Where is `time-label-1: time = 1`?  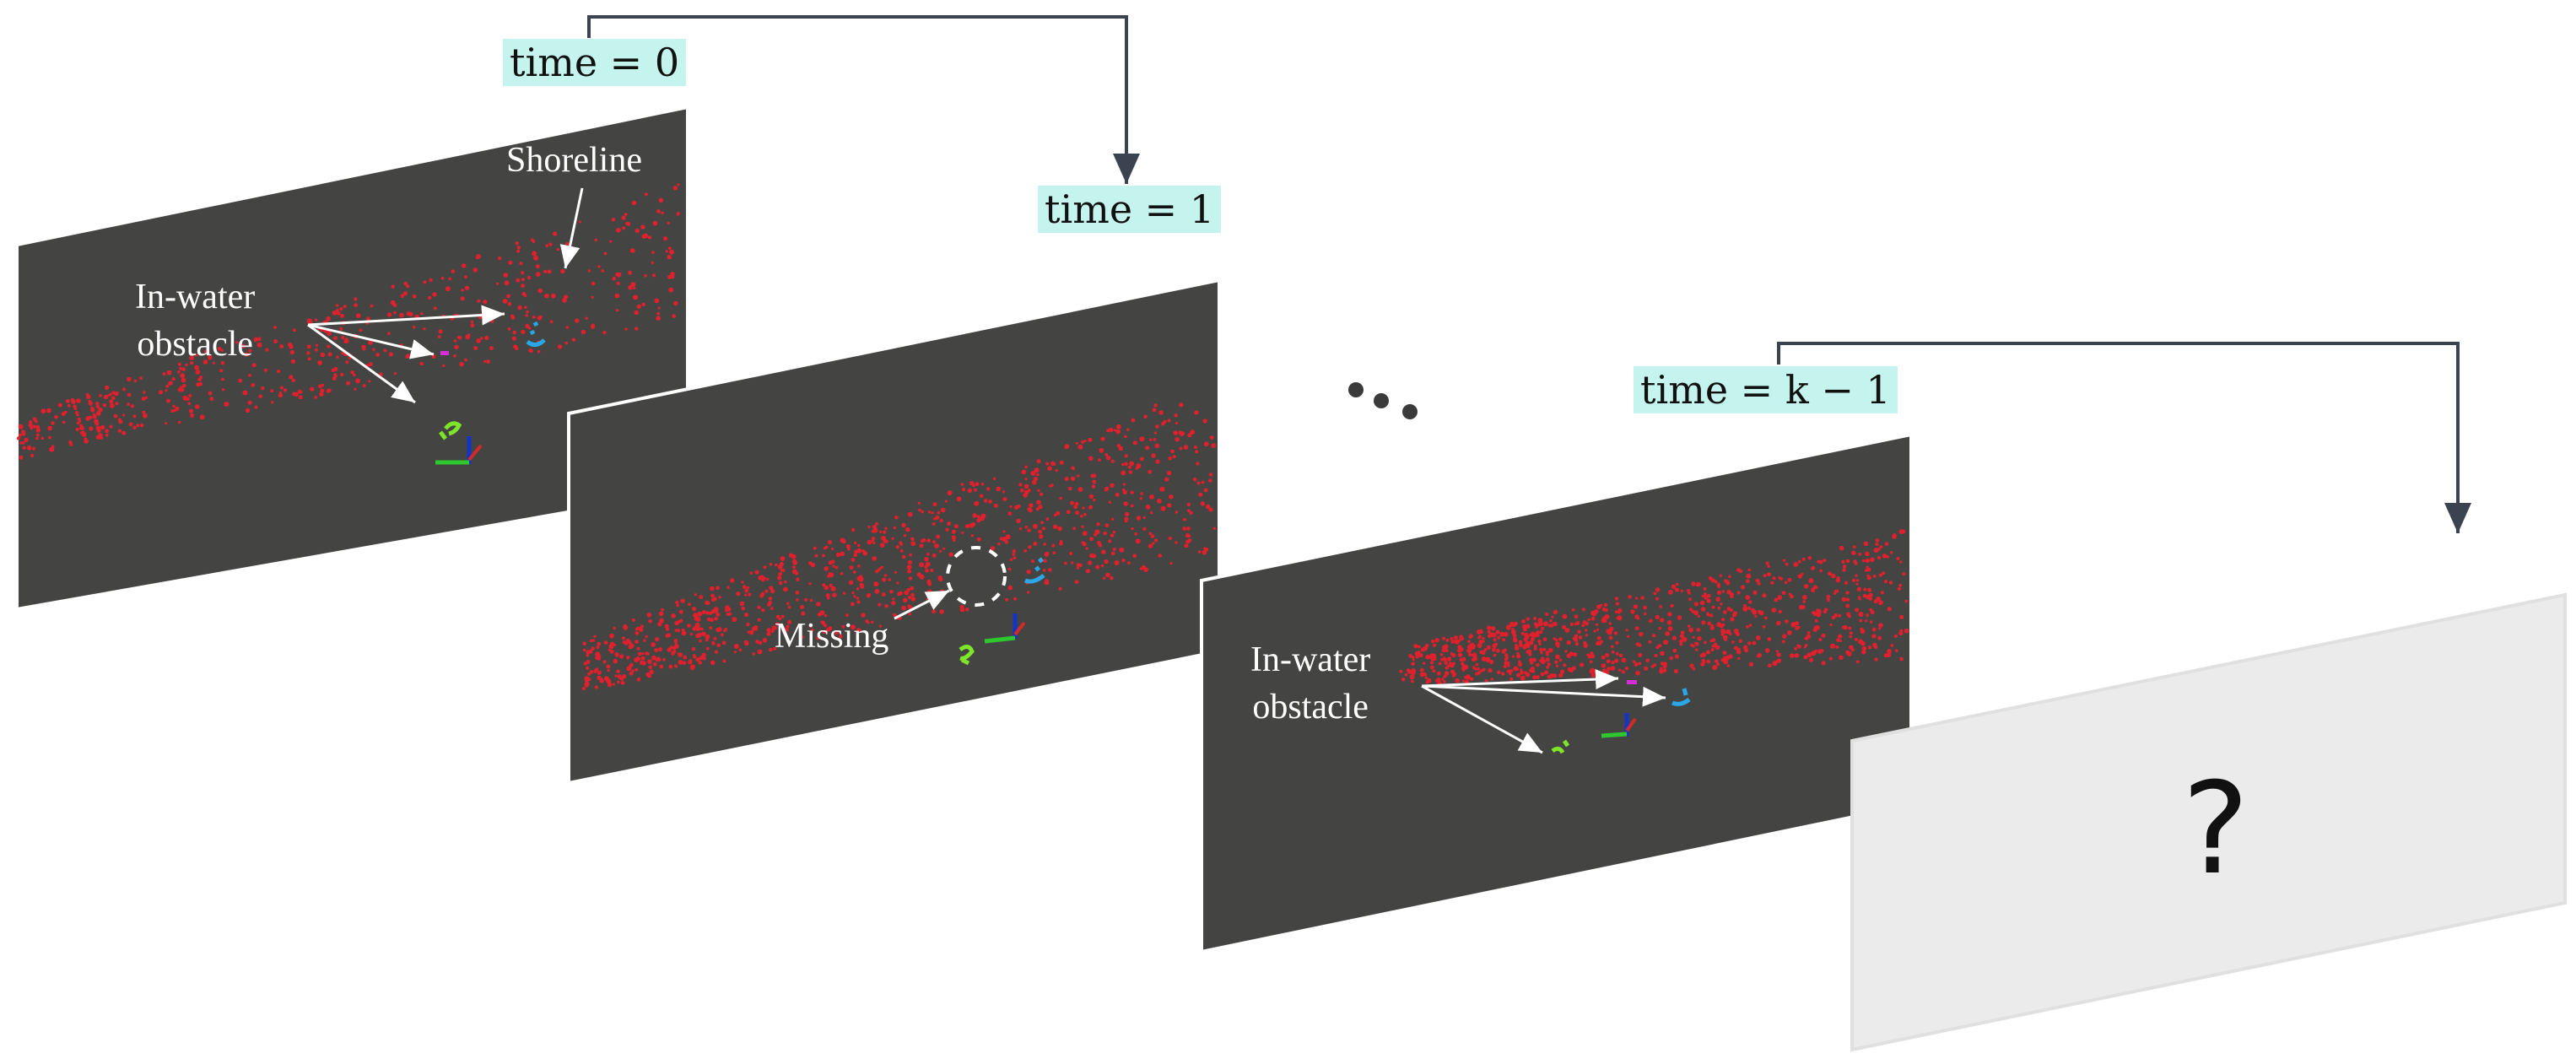
time-label-1: time = 1 is located at coordinates (1129, 209).